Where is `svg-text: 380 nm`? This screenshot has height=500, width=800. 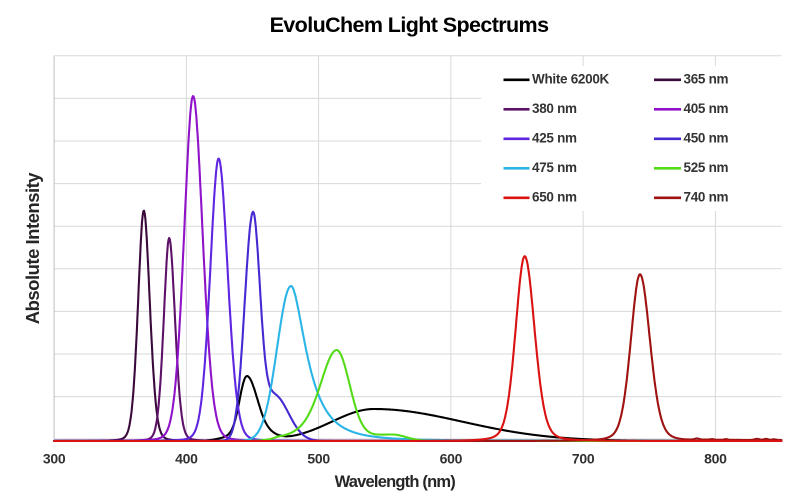 svg-text: 380 nm is located at coordinates (554, 108).